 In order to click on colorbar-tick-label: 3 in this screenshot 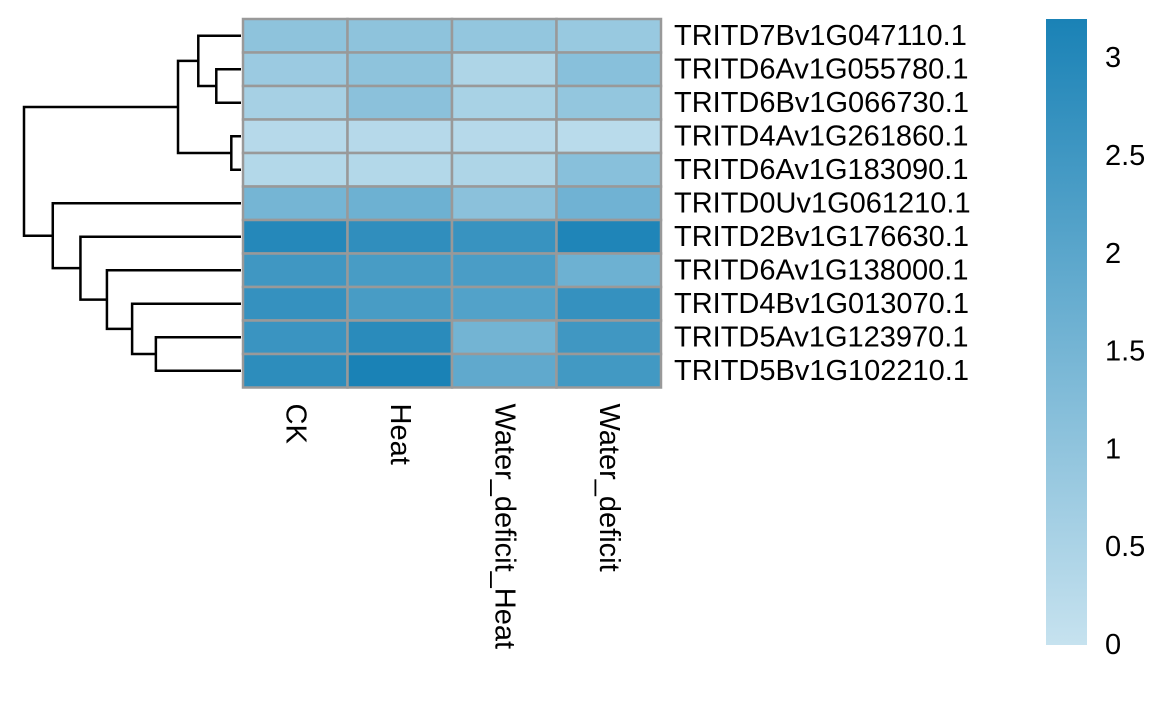, I will do `click(1113, 58)`.